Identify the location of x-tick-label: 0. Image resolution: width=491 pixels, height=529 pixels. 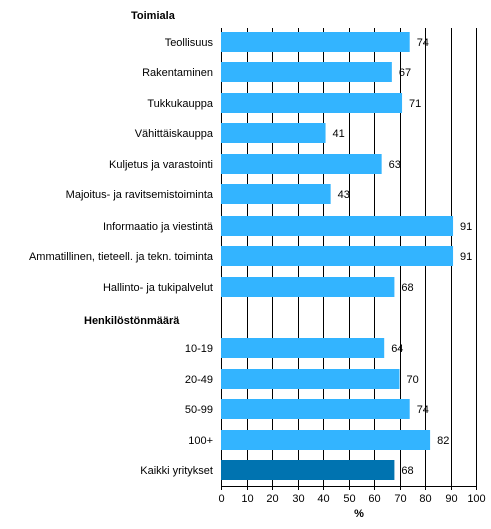
(221, 499).